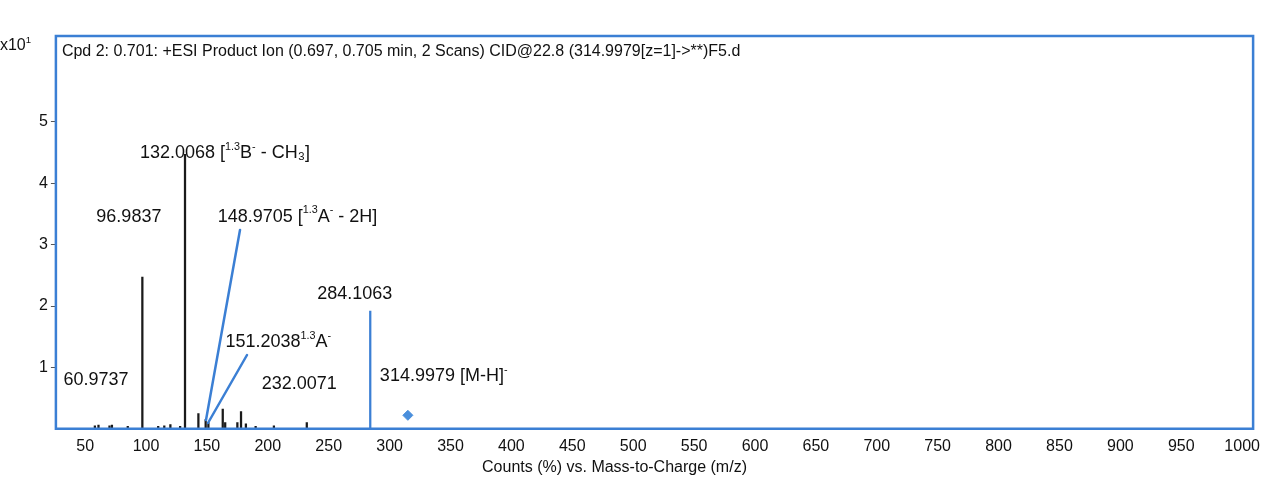  Describe the element at coordinates (816, 445) in the screenshot. I see `x-tick-label: 650` at that location.